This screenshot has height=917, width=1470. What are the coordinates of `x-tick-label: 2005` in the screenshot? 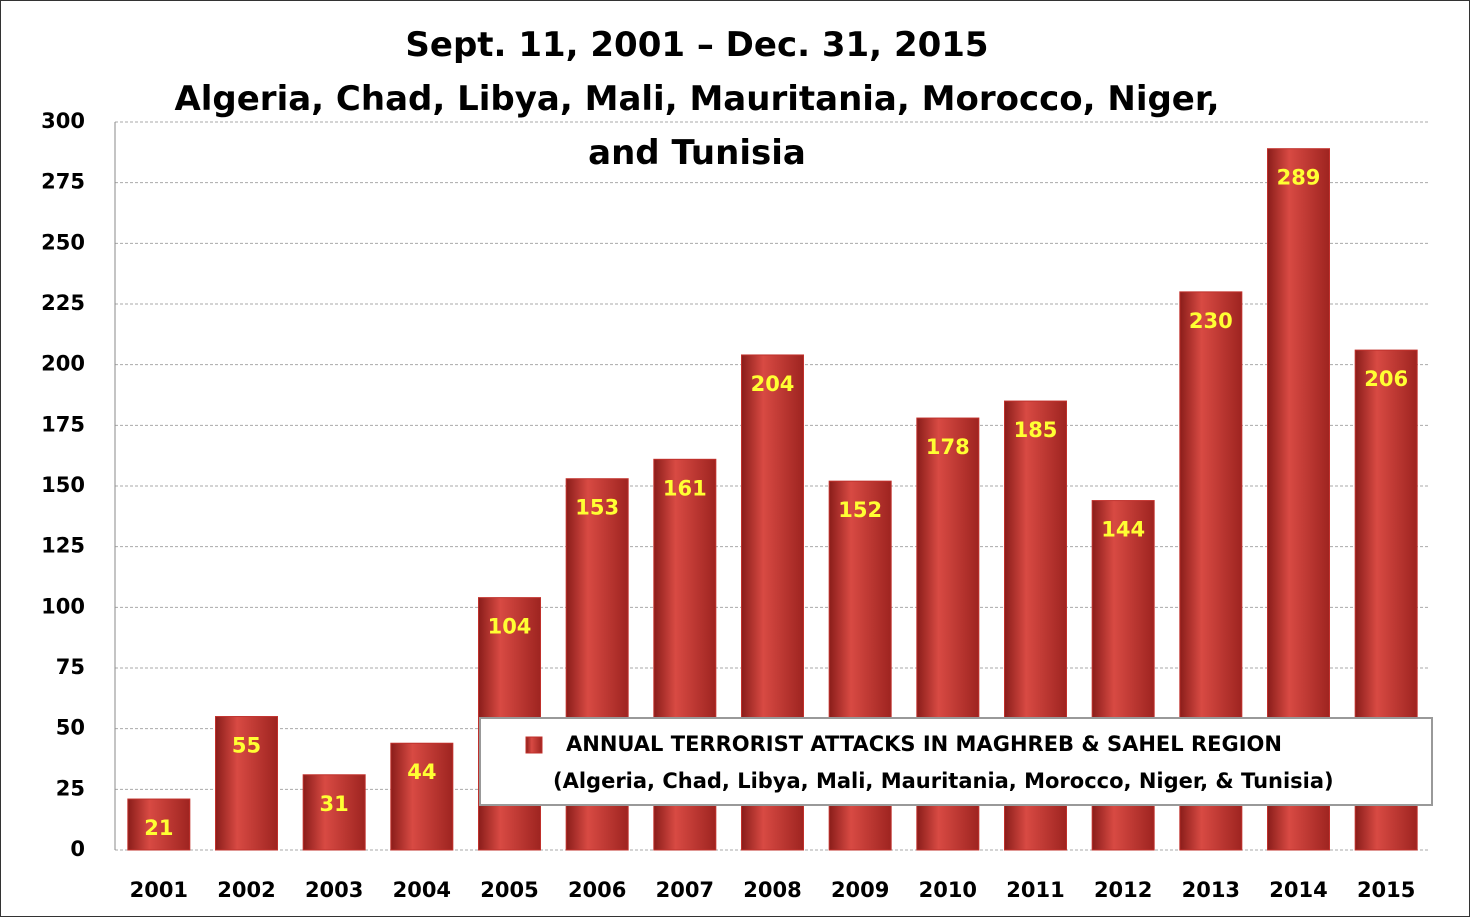 It's located at (509, 890).